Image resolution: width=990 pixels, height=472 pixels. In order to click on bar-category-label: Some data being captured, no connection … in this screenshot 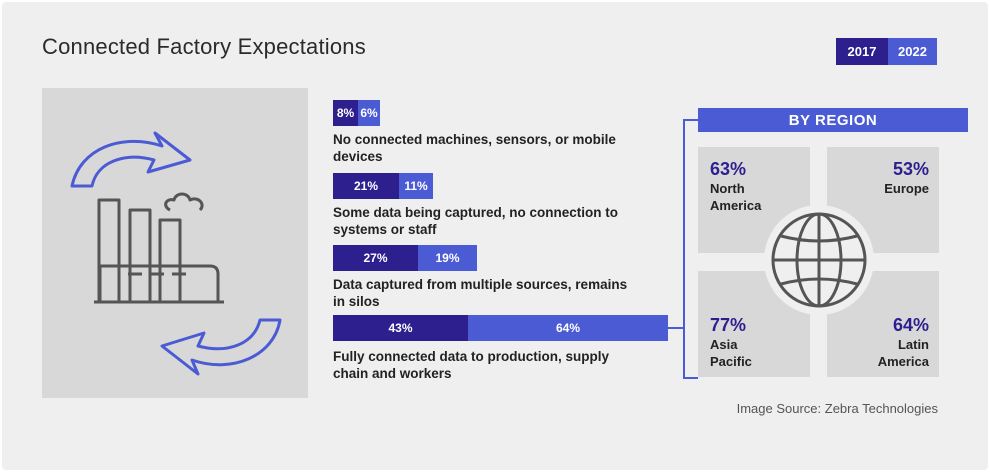, I will do `click(476, 221)`.